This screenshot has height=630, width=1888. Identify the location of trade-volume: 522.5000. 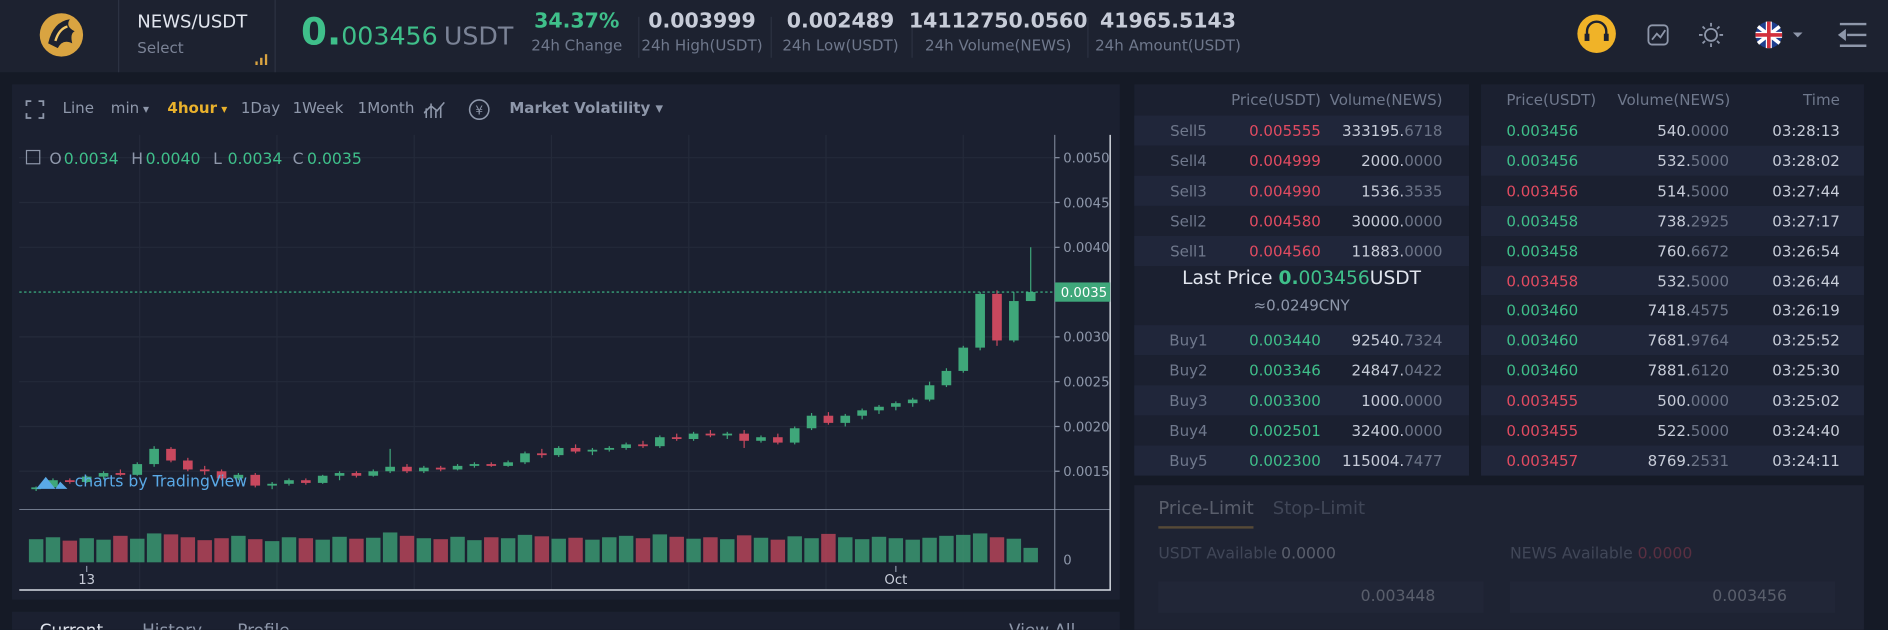
(1693, 430).